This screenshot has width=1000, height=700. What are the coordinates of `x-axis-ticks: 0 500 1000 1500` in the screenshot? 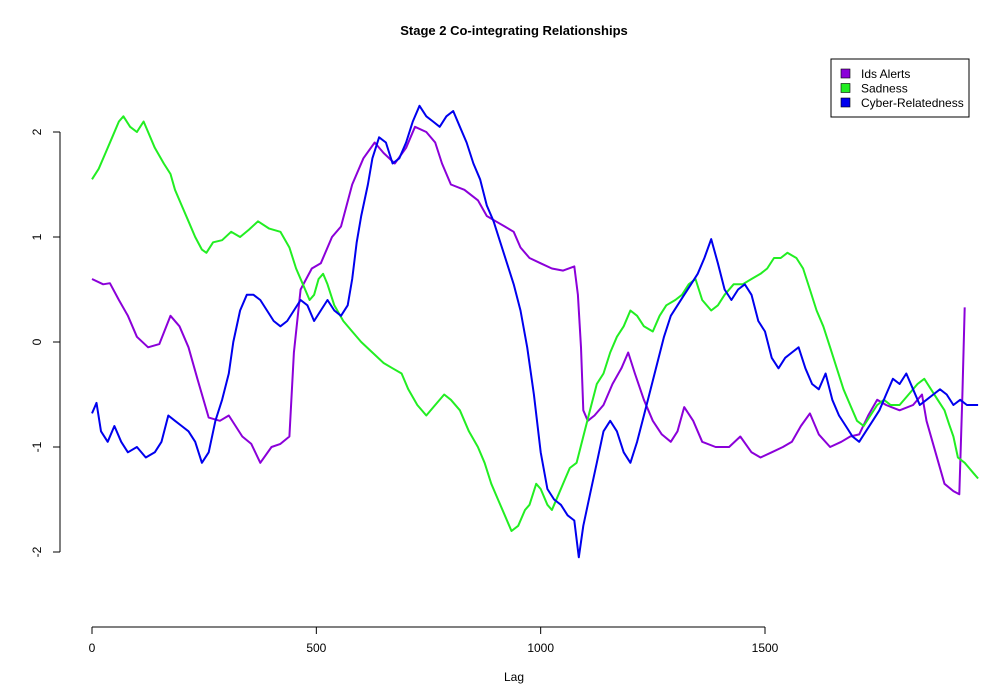 It's located at (434, 641).